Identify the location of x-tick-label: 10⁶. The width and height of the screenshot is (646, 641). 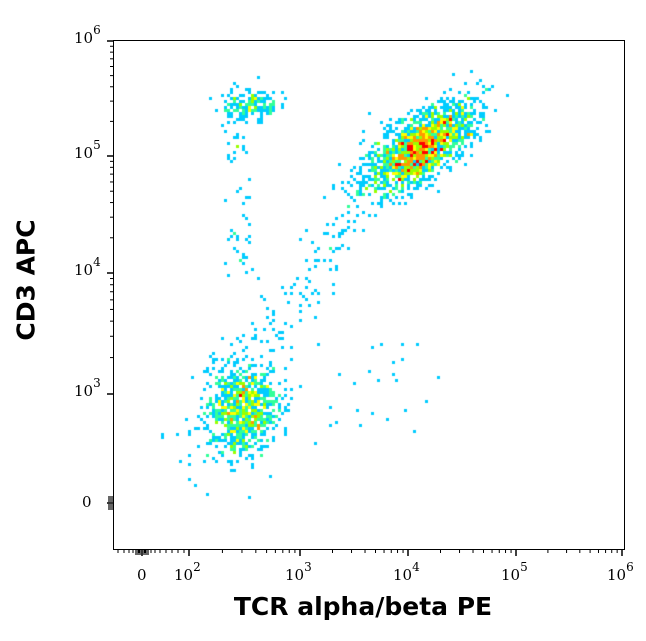
(620, 572).